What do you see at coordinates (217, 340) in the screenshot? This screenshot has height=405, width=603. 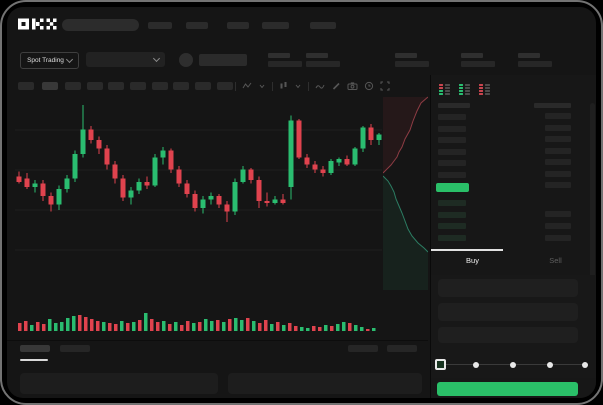 I see `divider` at bounding box center [217, 340].